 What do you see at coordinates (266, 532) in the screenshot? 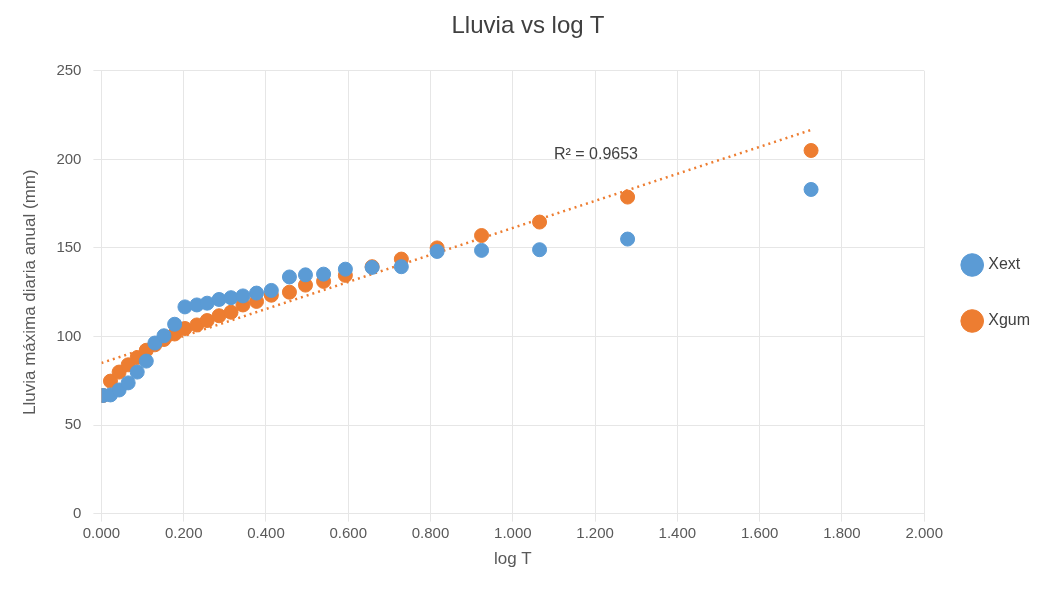
I see `x-tick-label: 0.400` at bounding box center [266, 532].